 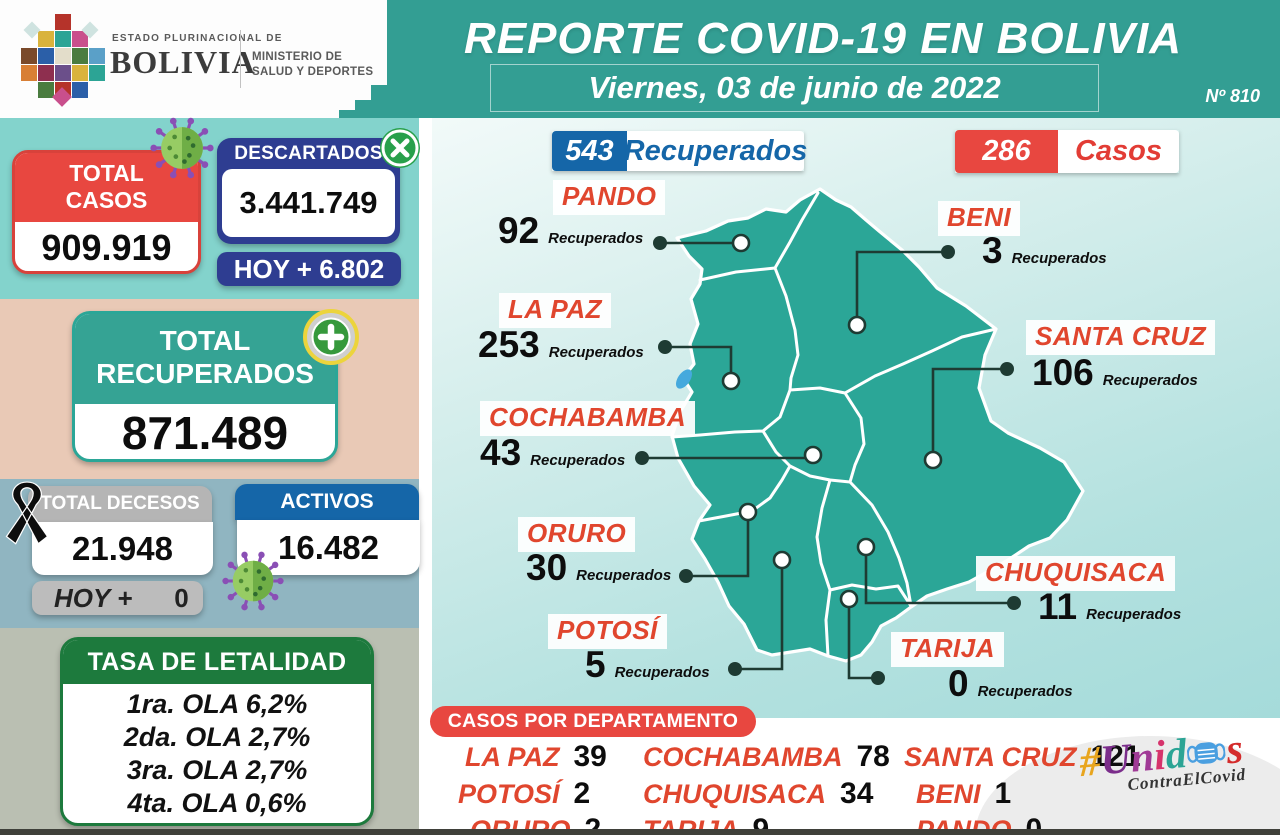 What do you see at coordinates (1232, 96) in the screenshot?
I see `report-number: Nº 810` at bounding box center [1232, 96].